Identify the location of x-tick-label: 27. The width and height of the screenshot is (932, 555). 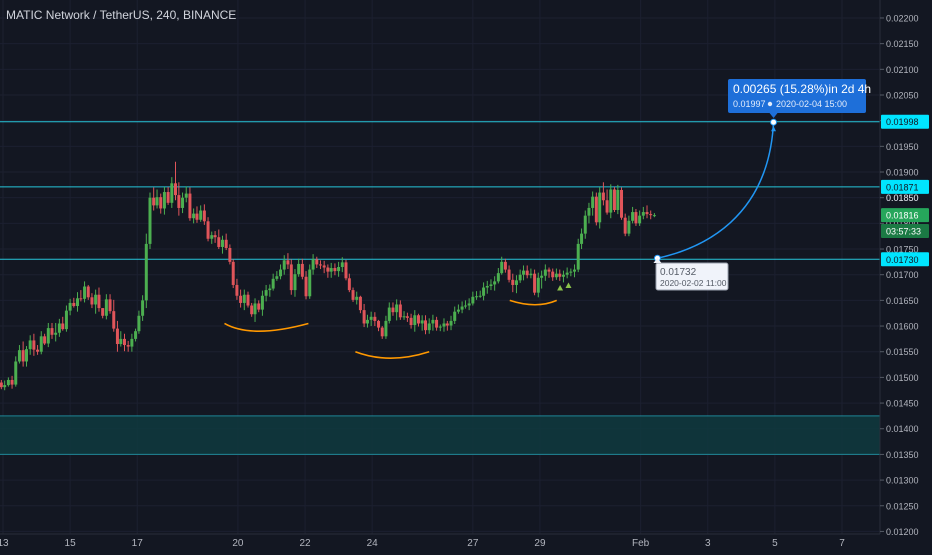
(473, 543).